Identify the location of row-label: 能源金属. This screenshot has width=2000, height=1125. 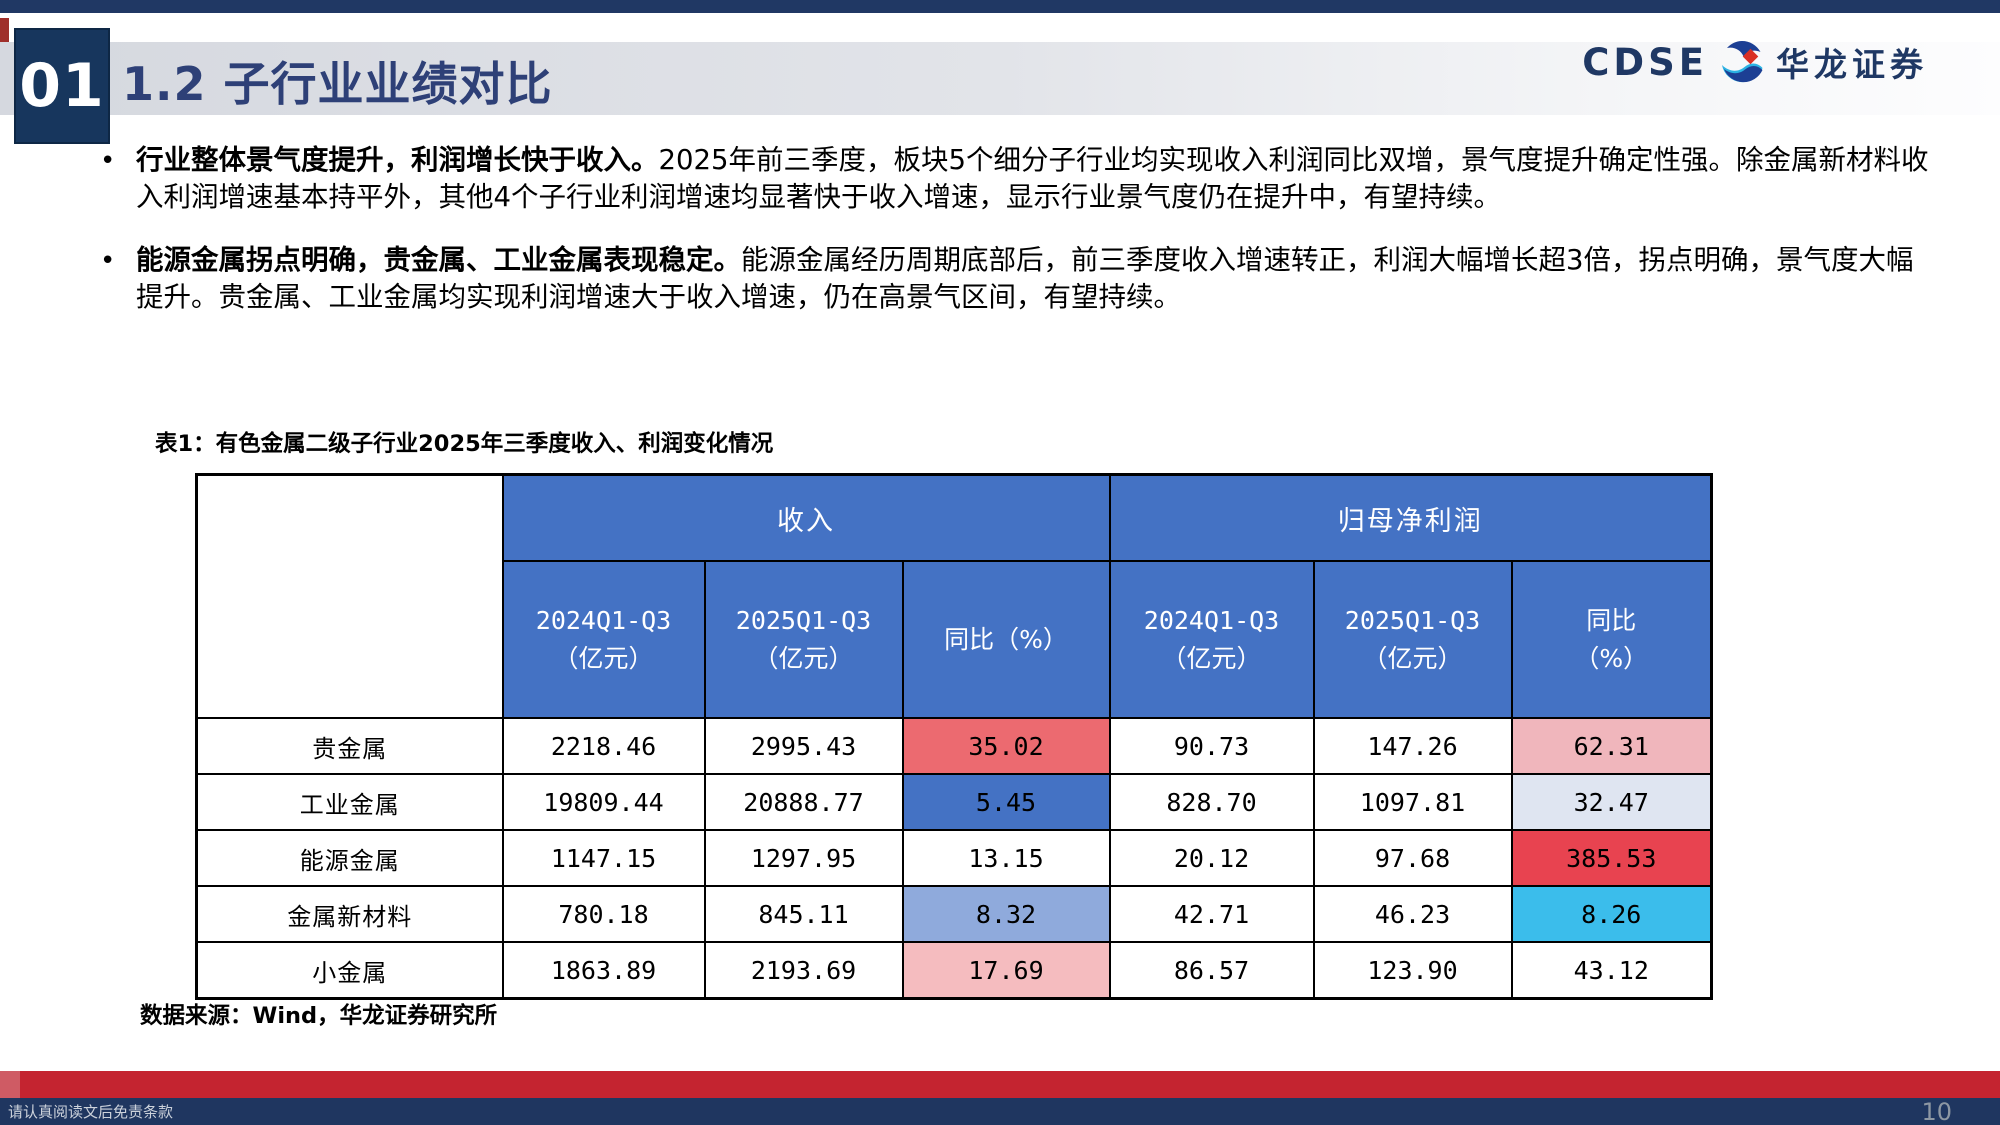
(349, 858).